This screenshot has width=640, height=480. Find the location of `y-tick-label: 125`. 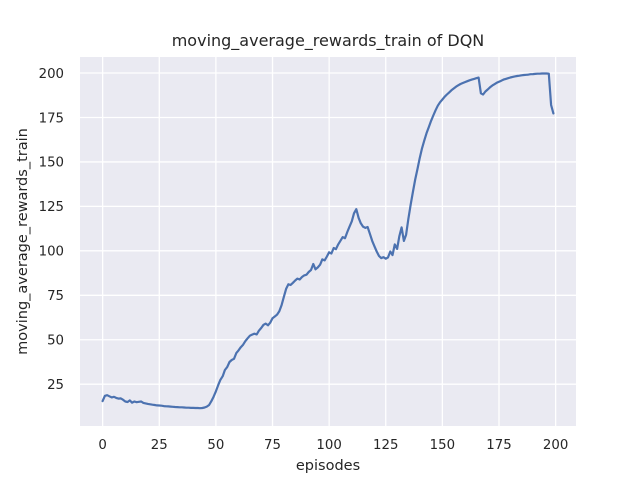

y-tick-label: 125 is located at coordinates (51, 207).